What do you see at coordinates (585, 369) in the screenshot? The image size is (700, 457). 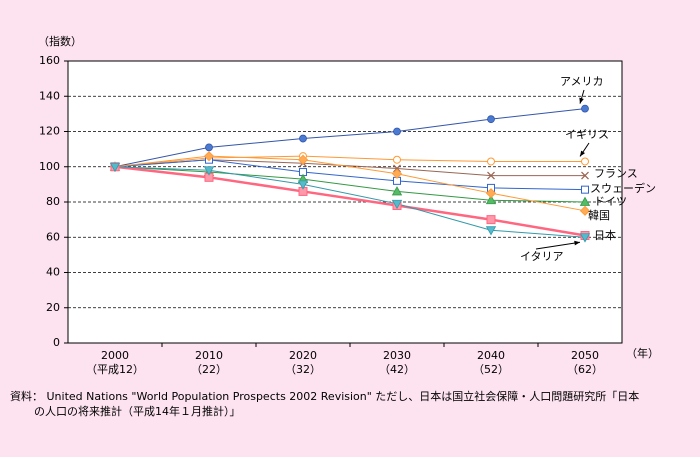 I see `x-tick-sublabel: （62）` at bounding box center [585, 369].